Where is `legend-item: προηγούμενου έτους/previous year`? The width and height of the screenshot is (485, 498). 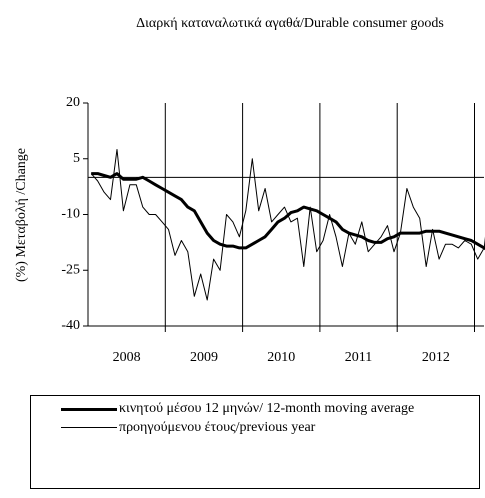
legend-item: προηγούμενου έτους/previous year is located at coordinates (255, 427).